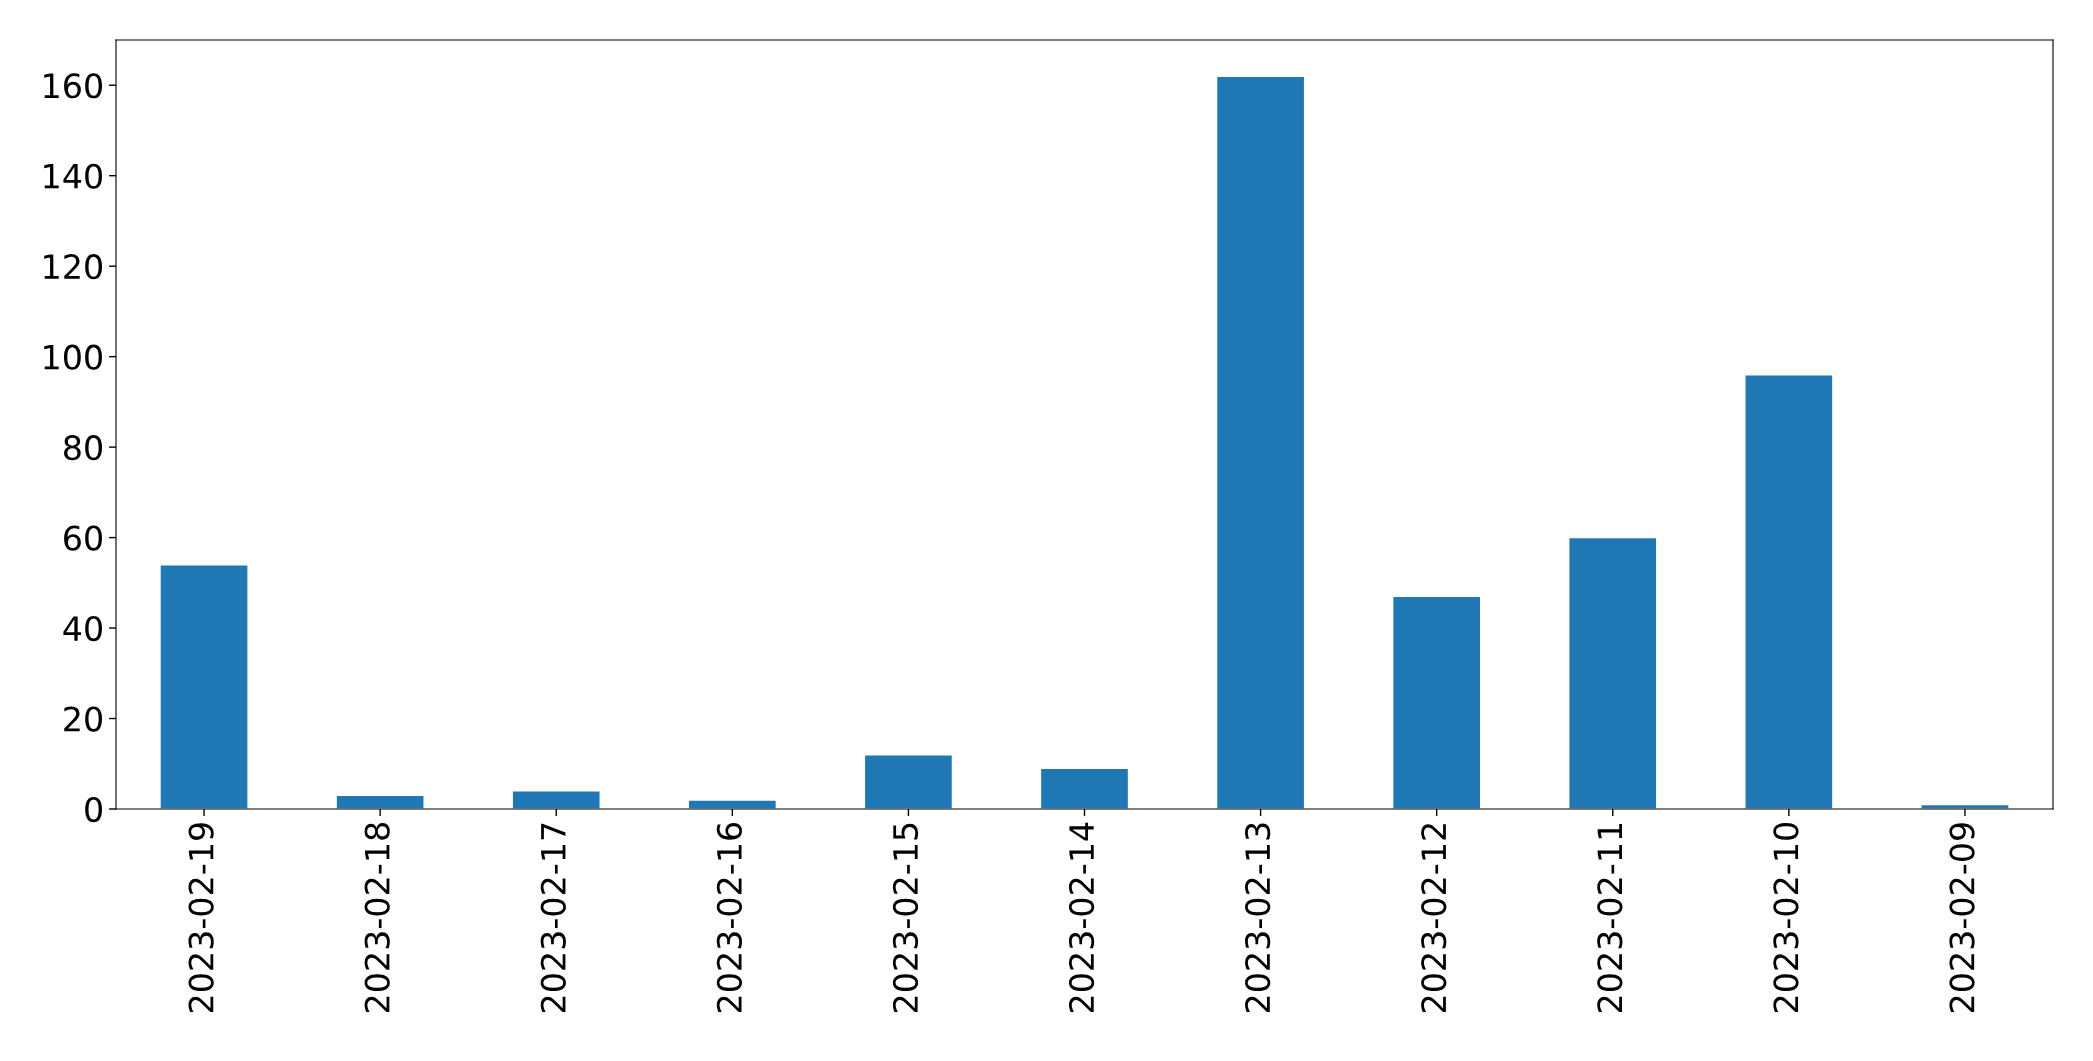 This screenshot has height=1061, width=2093. Describe the element at coordinates (83, 719) in the screenshot. I see `y-tick-label: 20` at that location.